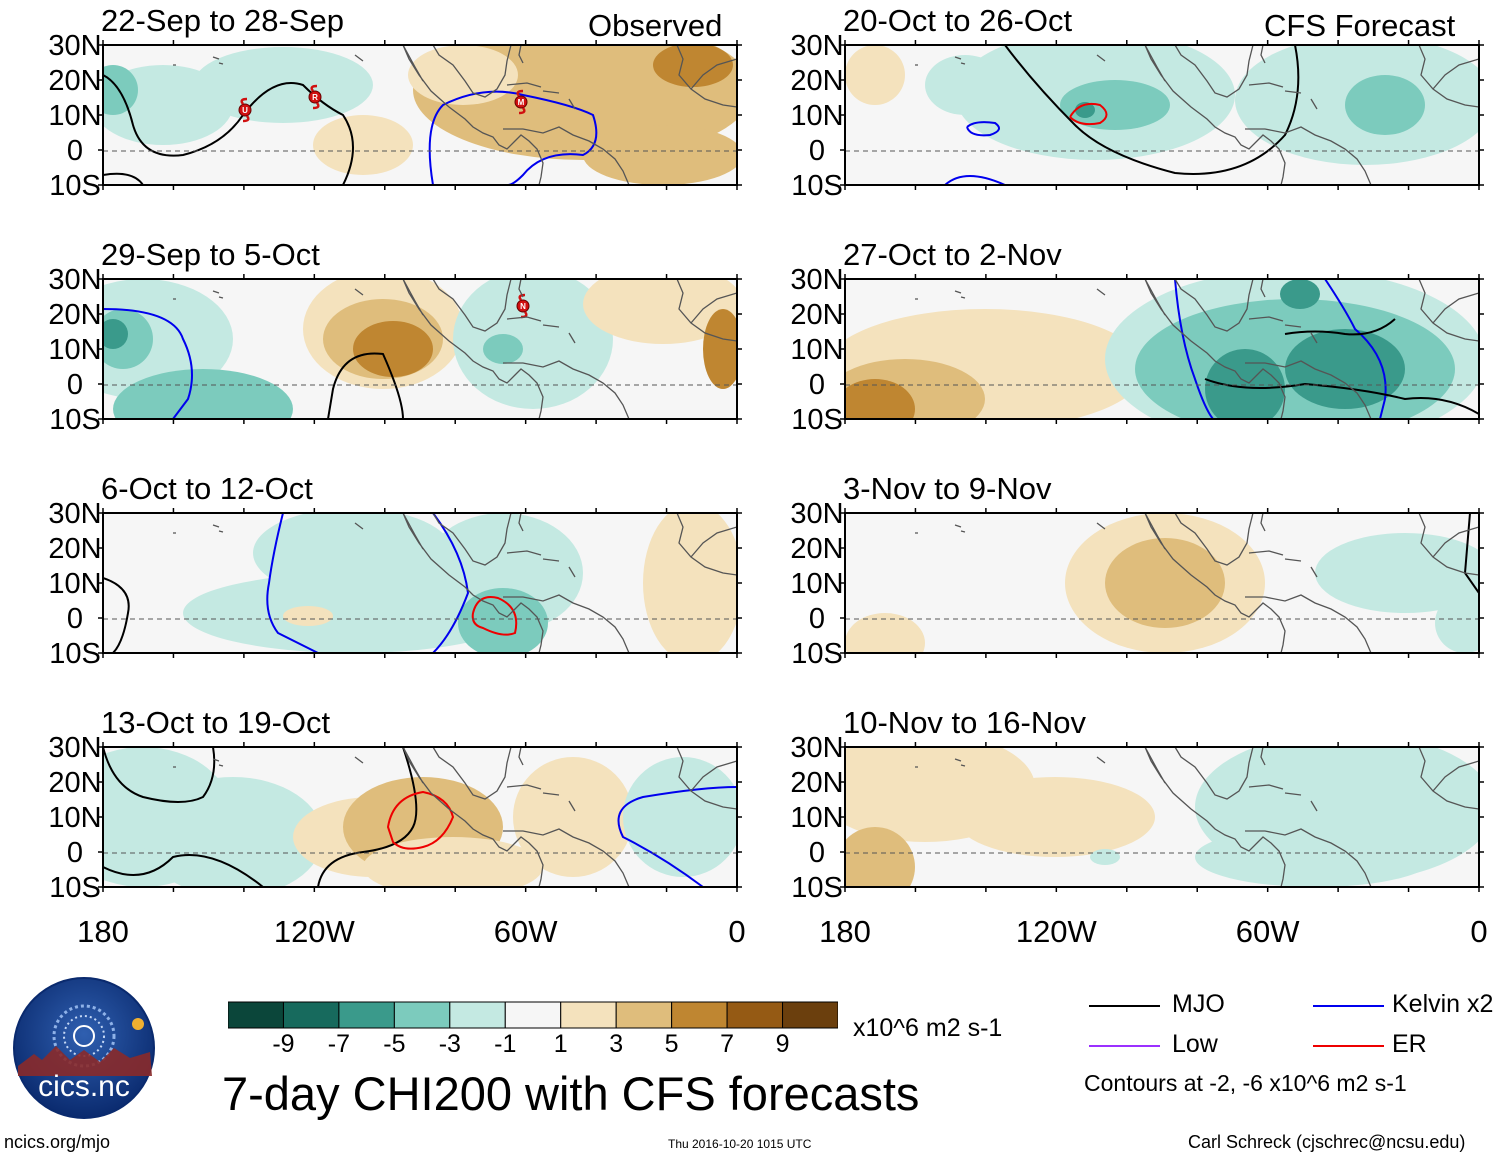 This screenshot has height=1159, width=1510. I want to click on forecast-tag: CFS Forecast, so click(1360, 25).